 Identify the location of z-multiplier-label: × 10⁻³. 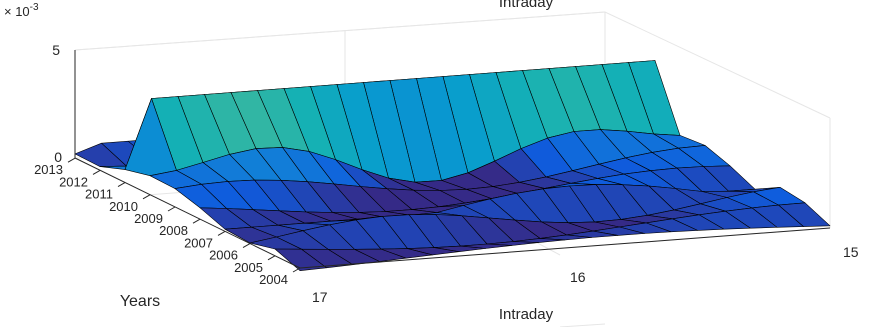
(21, 10).